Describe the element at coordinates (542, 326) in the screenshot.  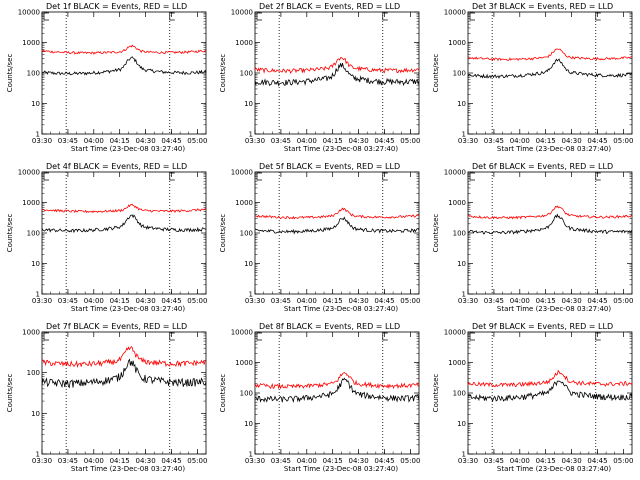
I see `panel-title: Det 9f BLACK = Events, RED = LLD` at that location.